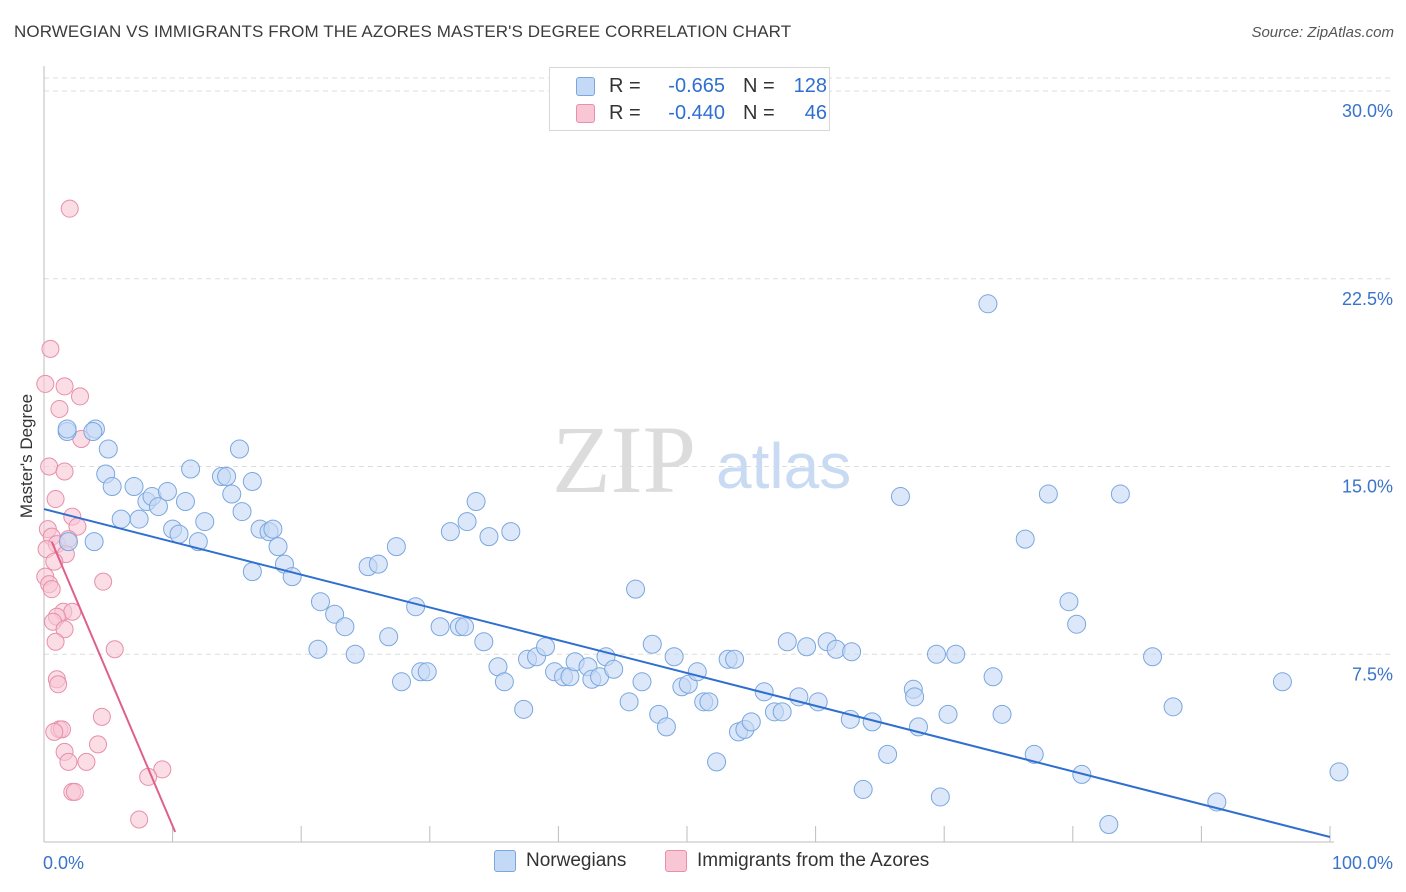 This screenshot has width=1406, height=892. I want to click on legend-item-norwegians: Norwegians, so click(560, 861).